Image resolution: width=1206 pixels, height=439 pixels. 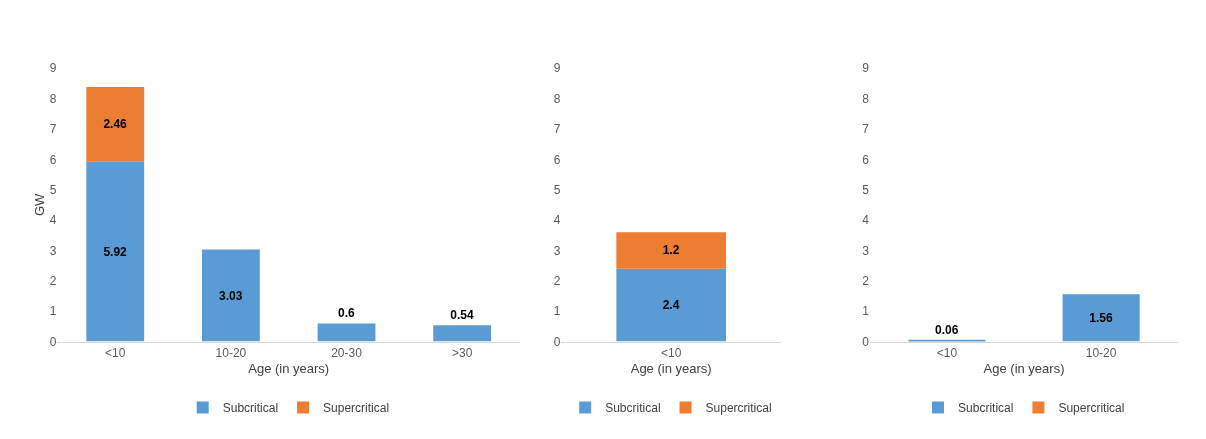 I want to click on data-label: 1.2, so click(x=671, y=250).